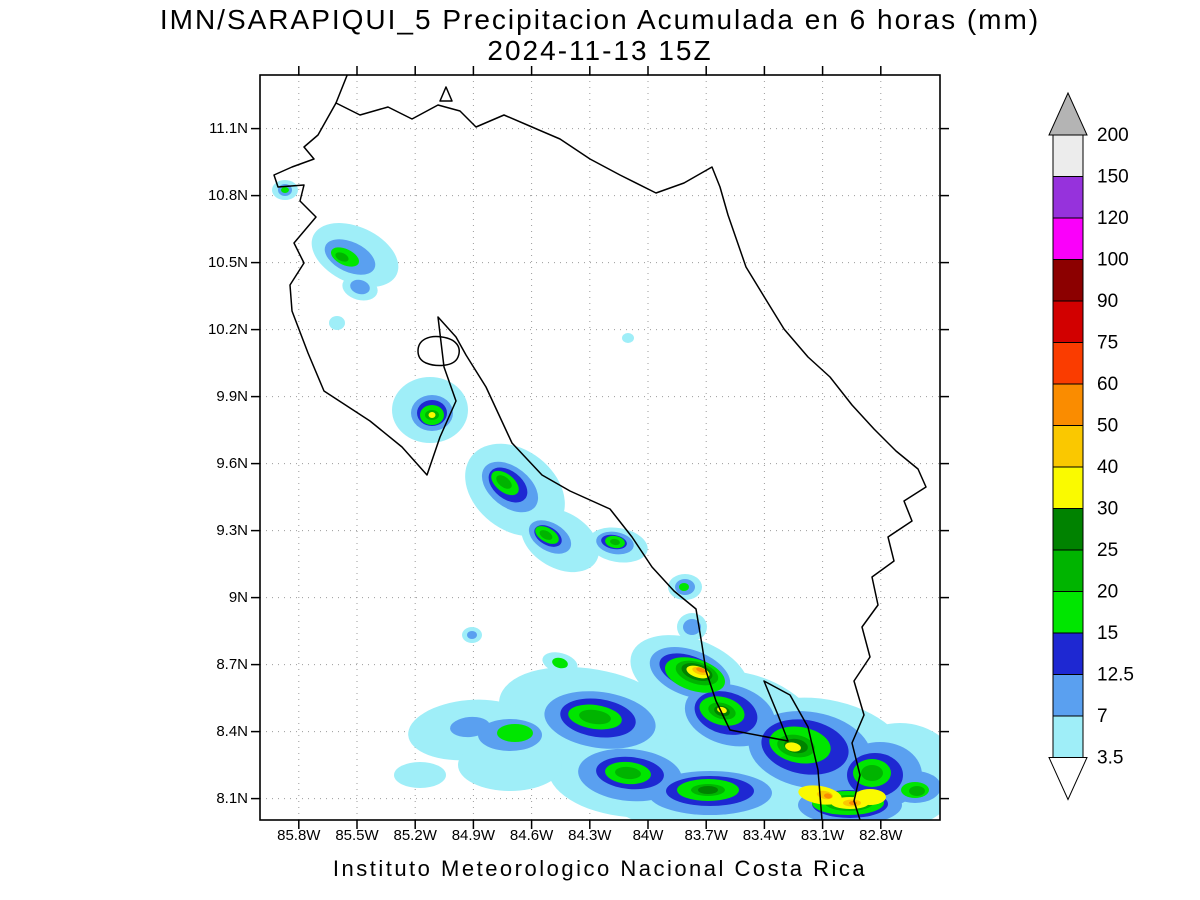 The height and width of the screenshot is (900, 1200). I want to click on colorbar-level-label: 200, so click(1113, 135).